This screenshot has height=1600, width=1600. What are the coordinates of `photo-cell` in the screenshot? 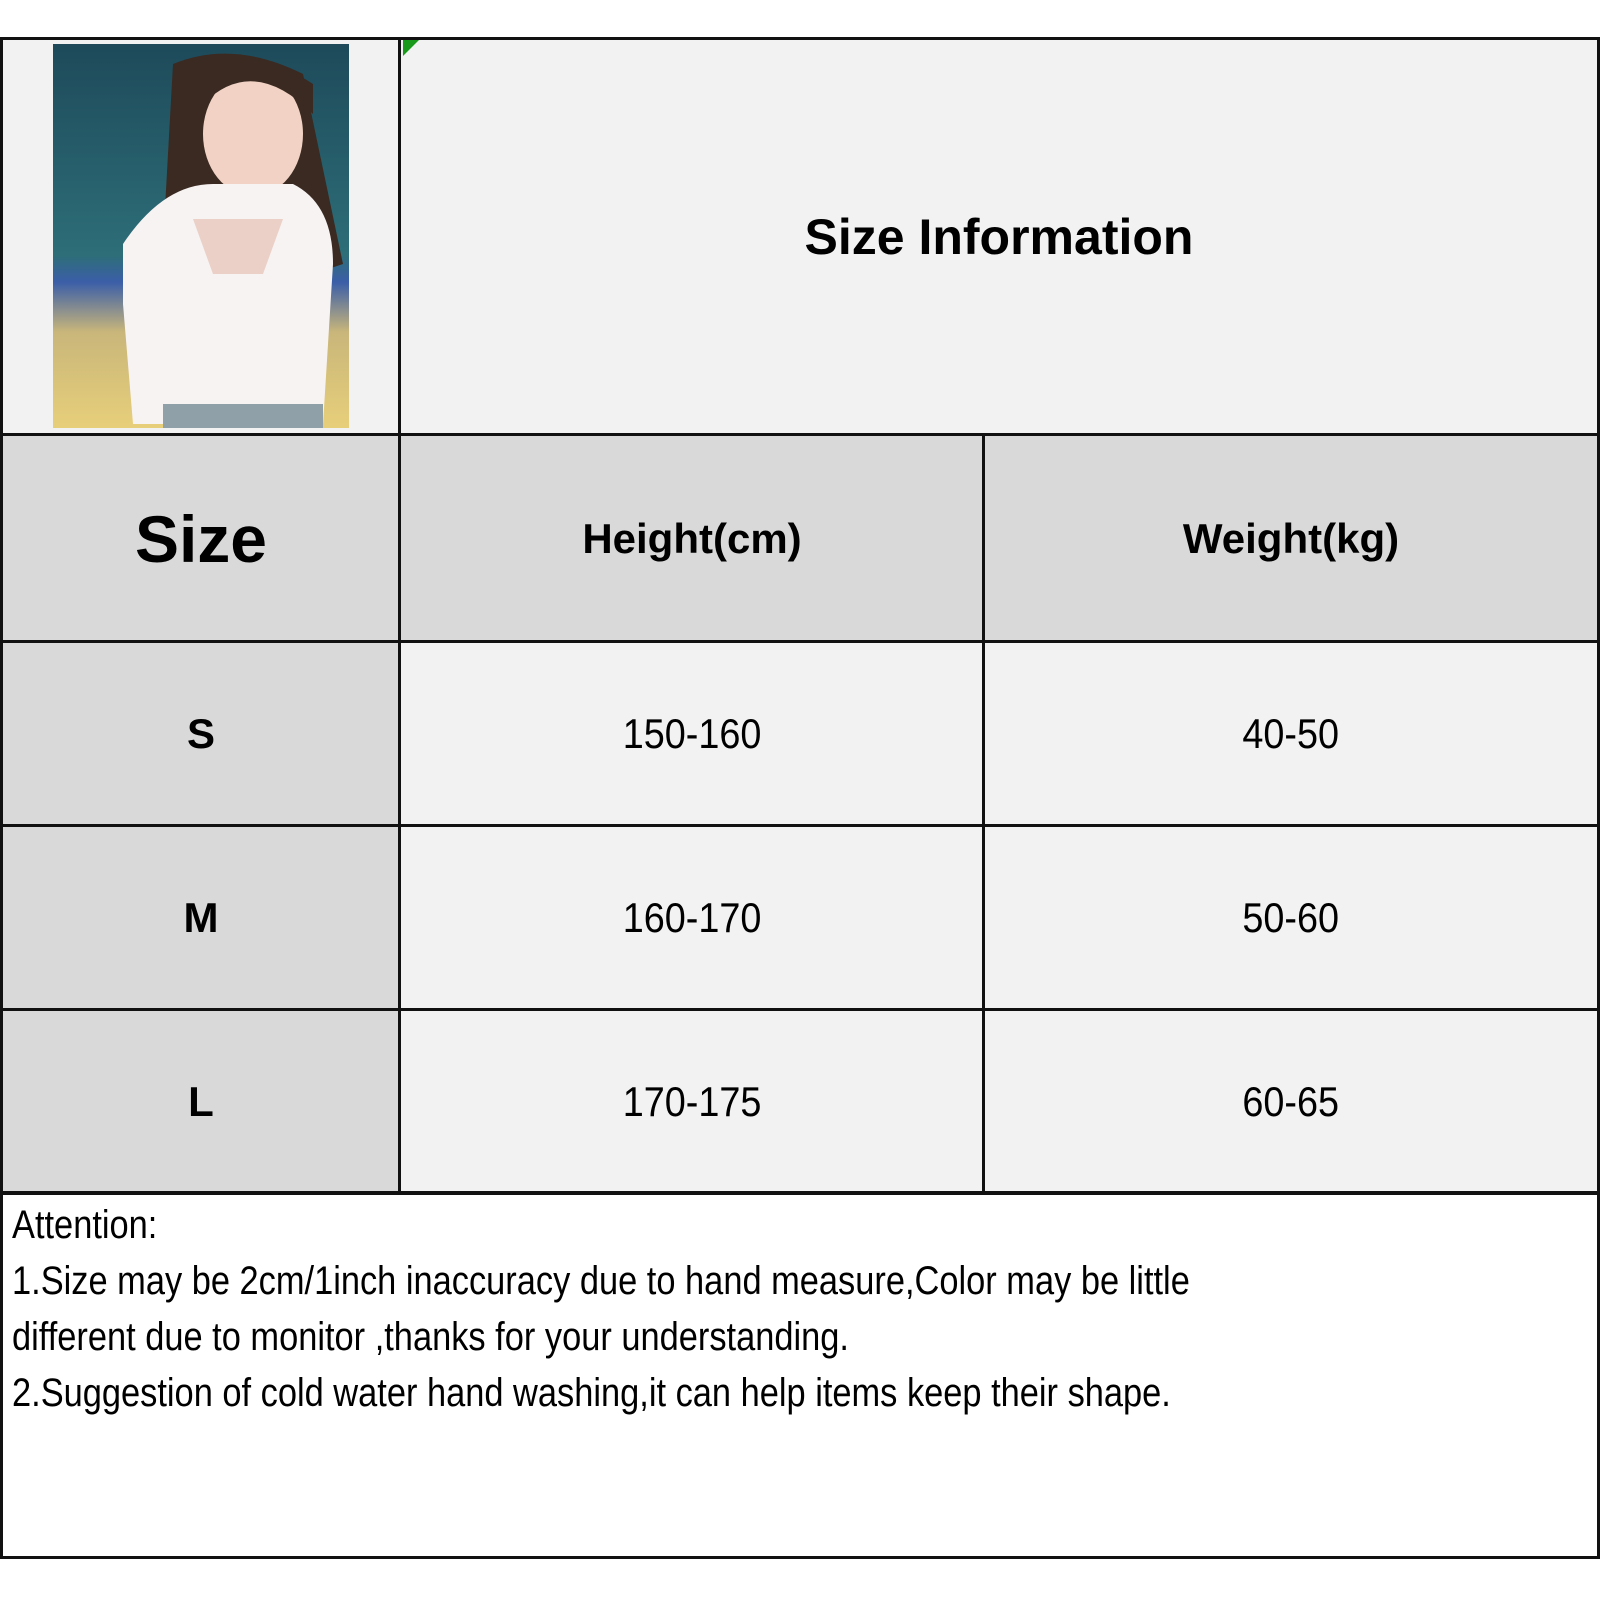 It's located at (201, 236).